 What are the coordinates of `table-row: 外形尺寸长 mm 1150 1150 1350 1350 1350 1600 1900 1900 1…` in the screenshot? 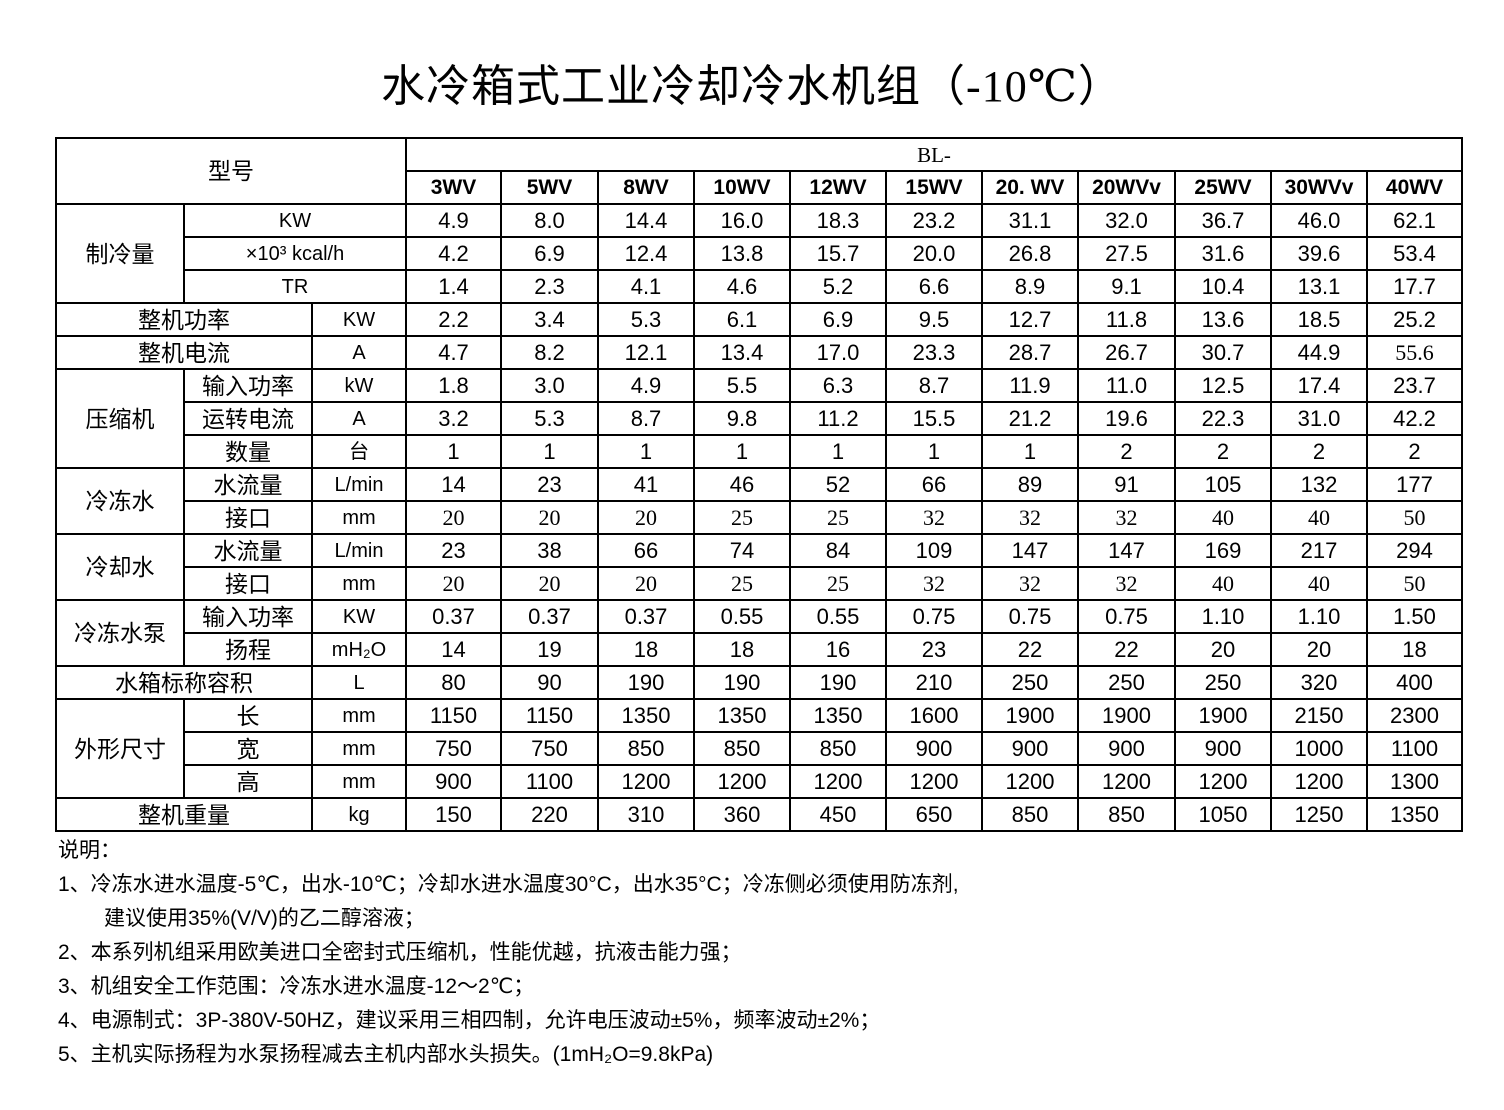 It's located at (759, 748).